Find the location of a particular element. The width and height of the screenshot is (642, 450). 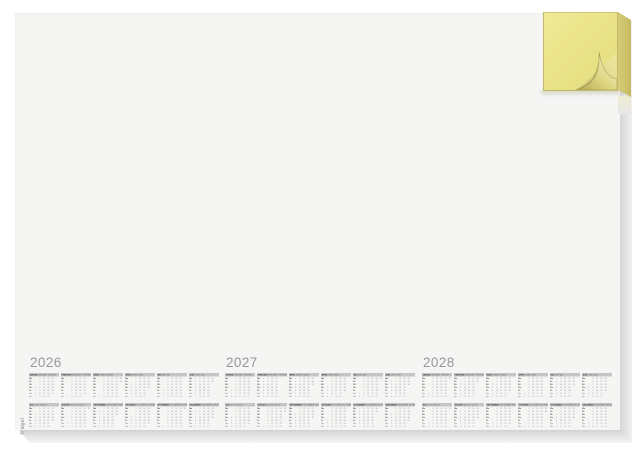

day-number: 14 is located at coordinates (44, 384).